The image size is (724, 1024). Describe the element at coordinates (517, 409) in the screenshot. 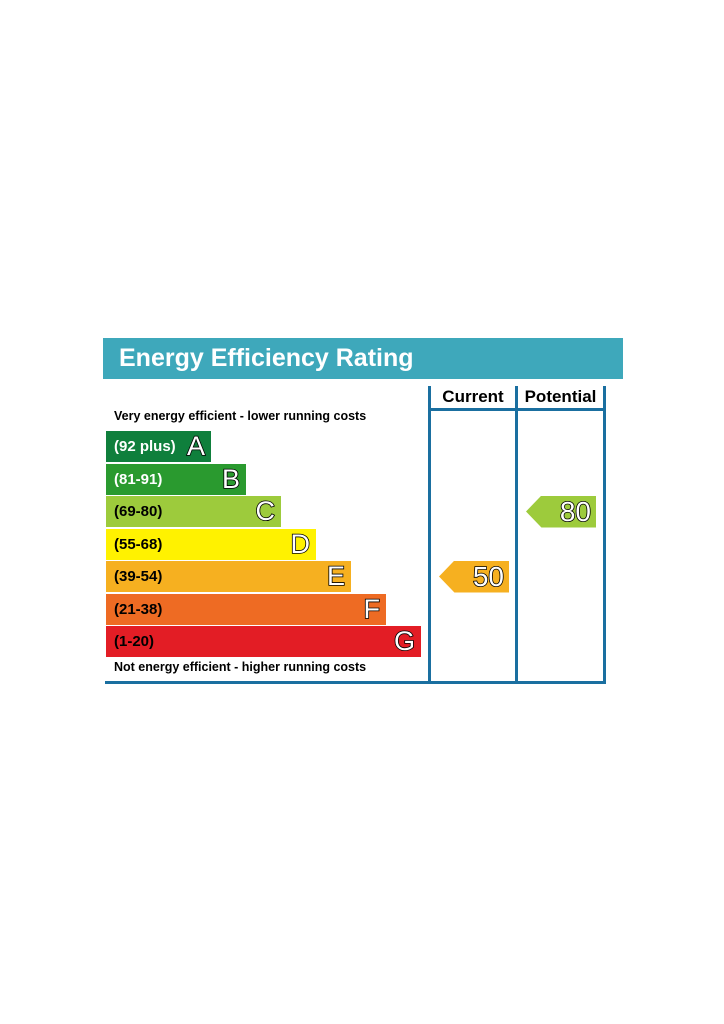

I see `frame-header-line` at that location.